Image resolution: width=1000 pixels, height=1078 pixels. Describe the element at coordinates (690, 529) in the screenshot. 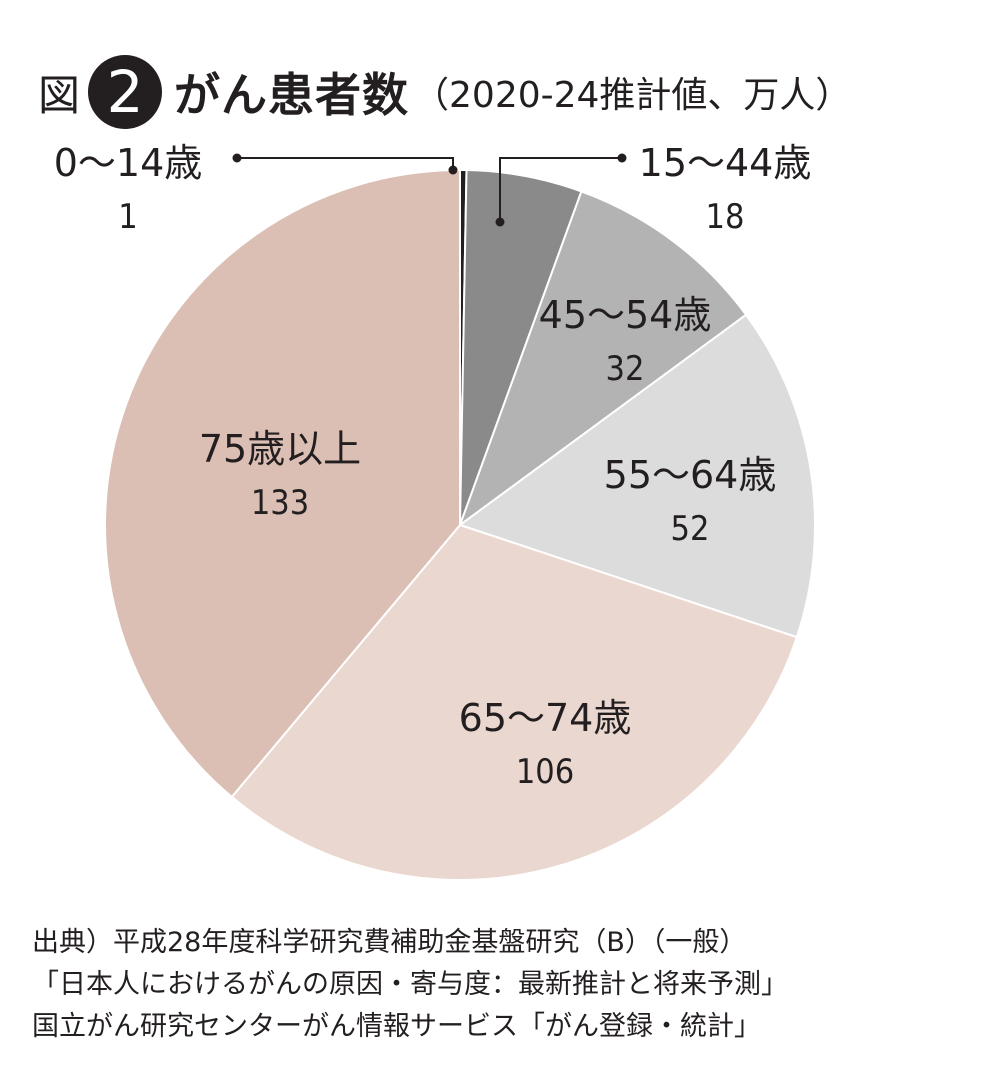

I see `slice-value: 52` at that location.